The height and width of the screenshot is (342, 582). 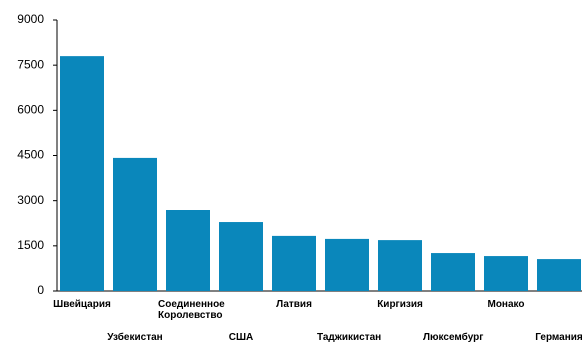 What do you see at coordinates (191, 310) in the screenshot?
I see `x-tick-label: Соединенное Королевство` at bounding box center [191, 310].